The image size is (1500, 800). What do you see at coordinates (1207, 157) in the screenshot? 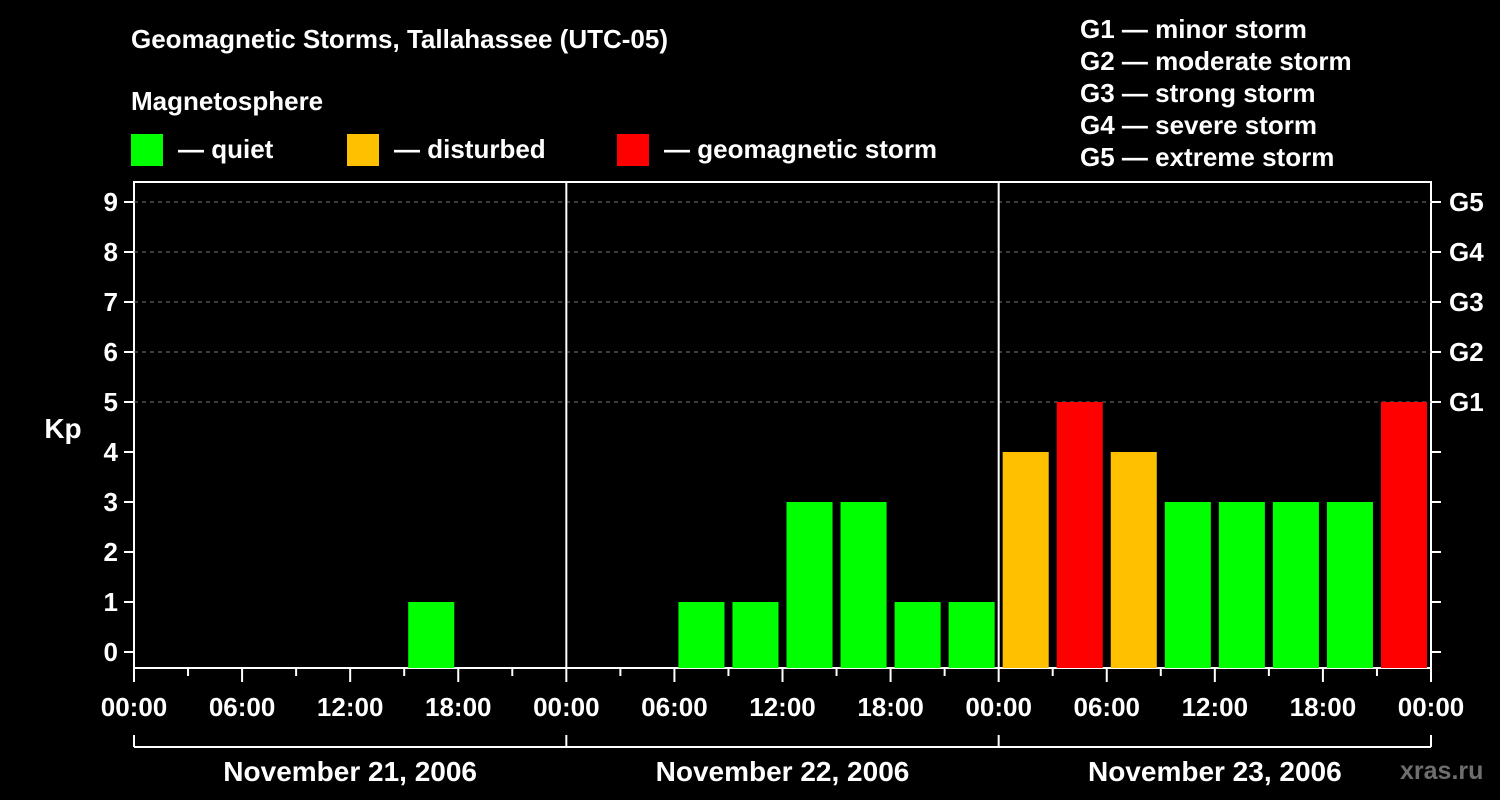
I see `storm-scale-g5: G5 — extreme storm` at bounding box center [1207, 157].